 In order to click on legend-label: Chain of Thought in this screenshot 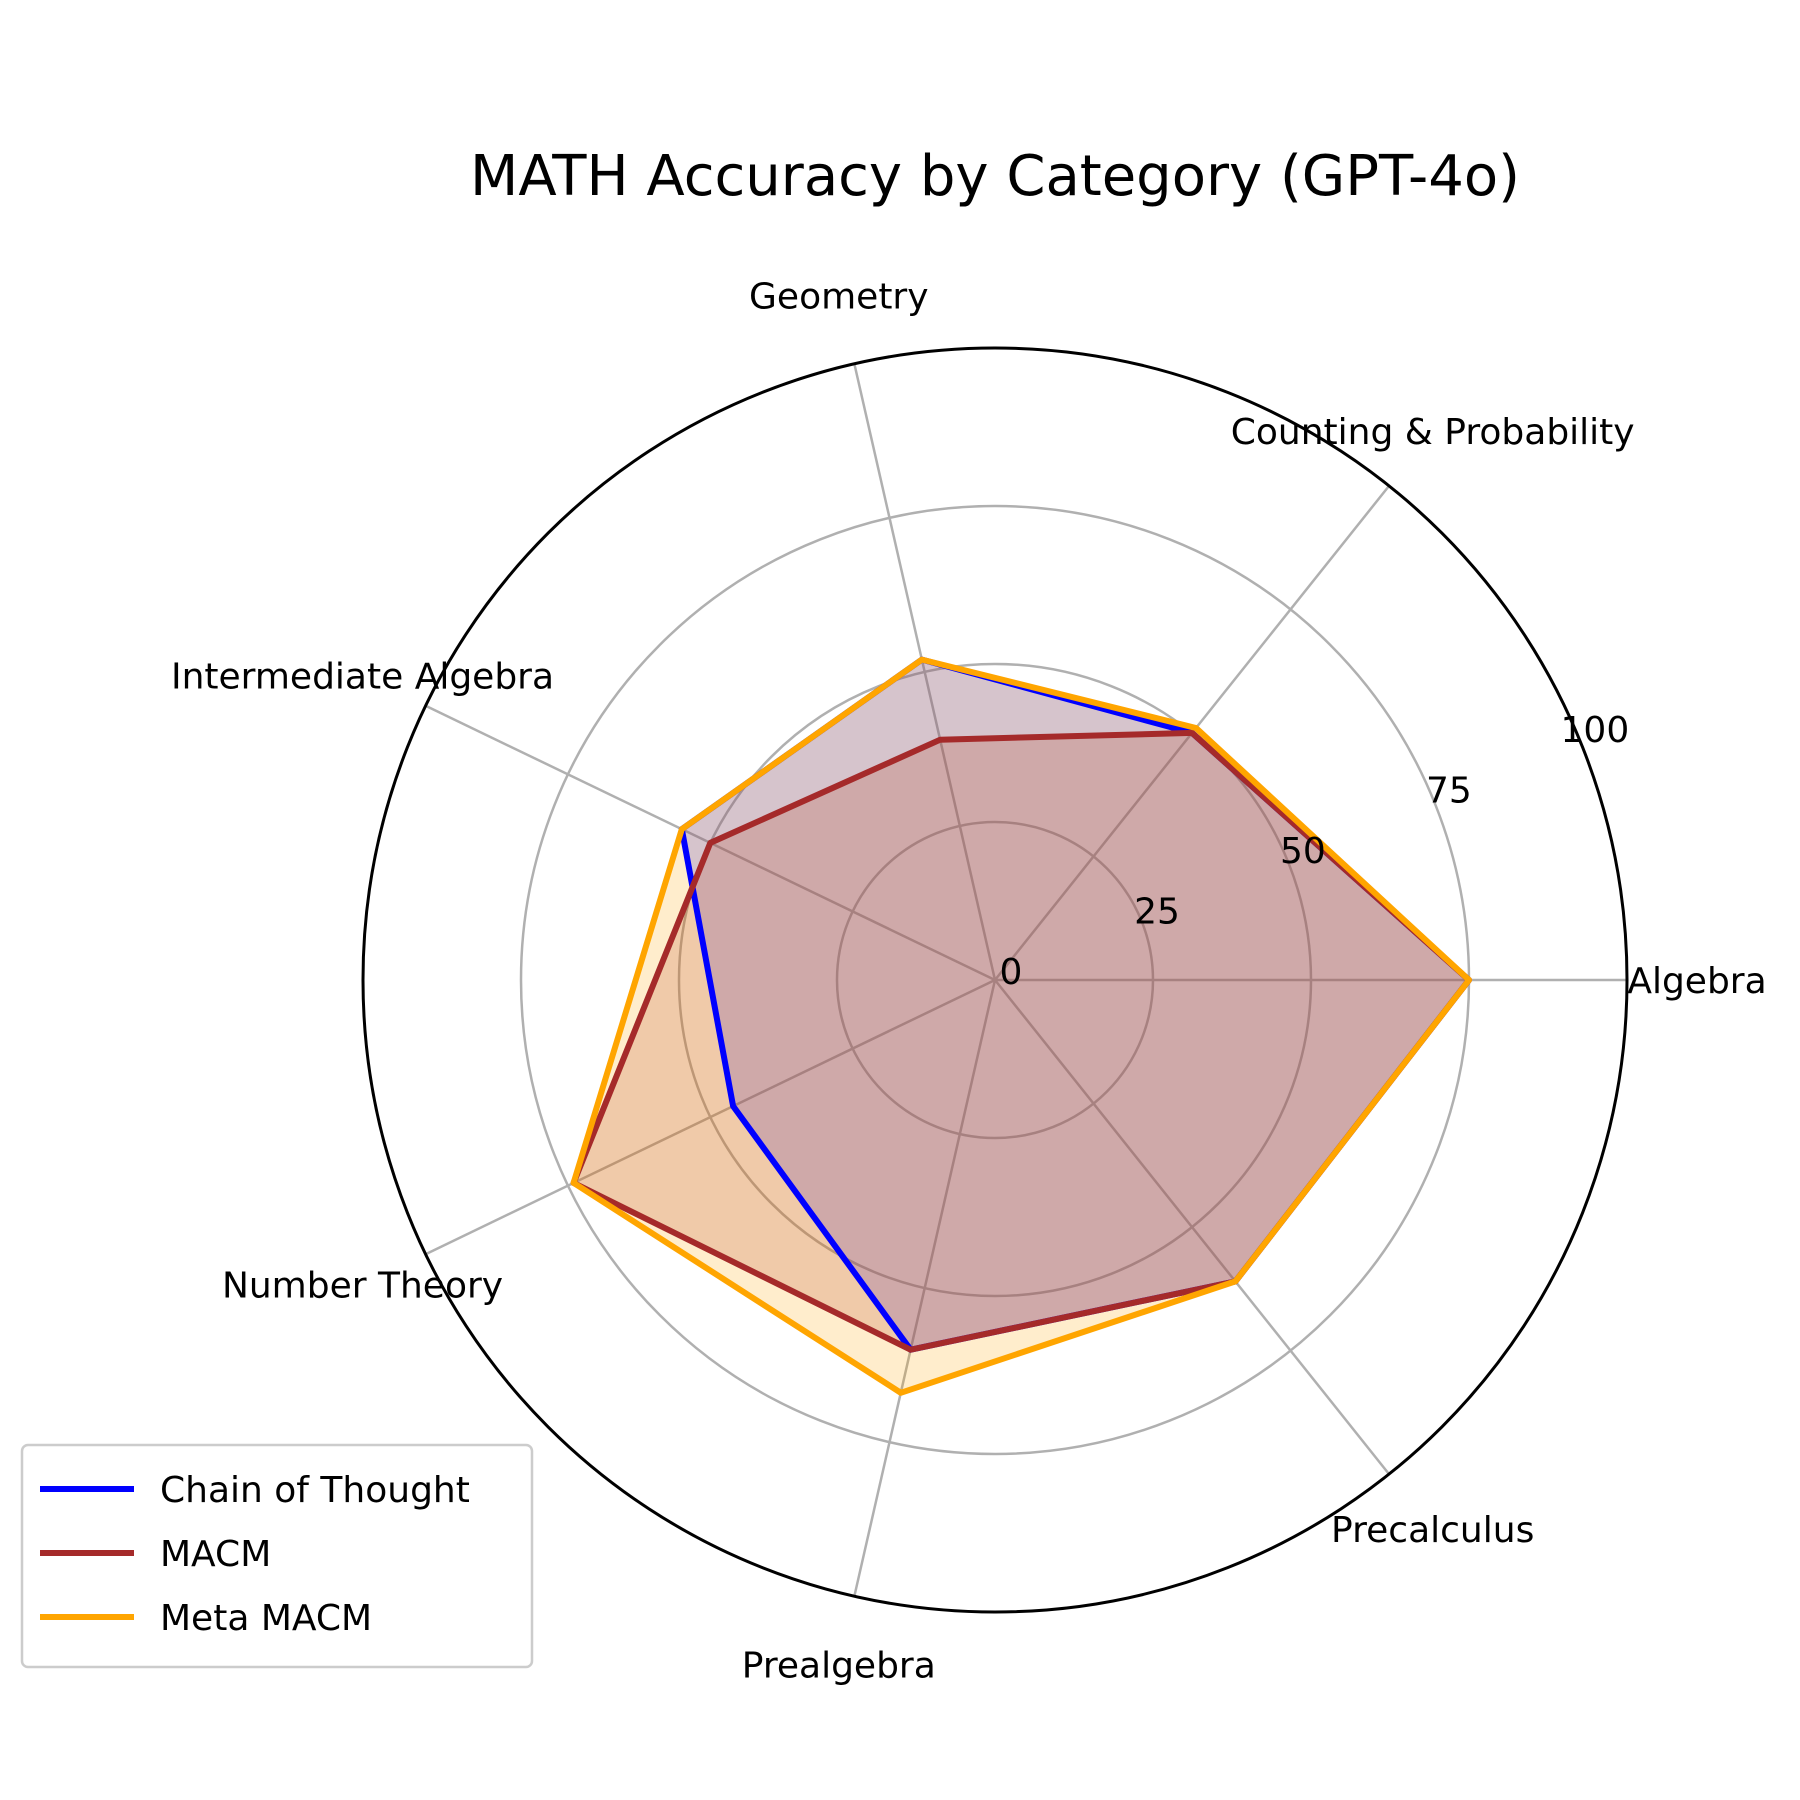, I will do `click(315, 1490)`.